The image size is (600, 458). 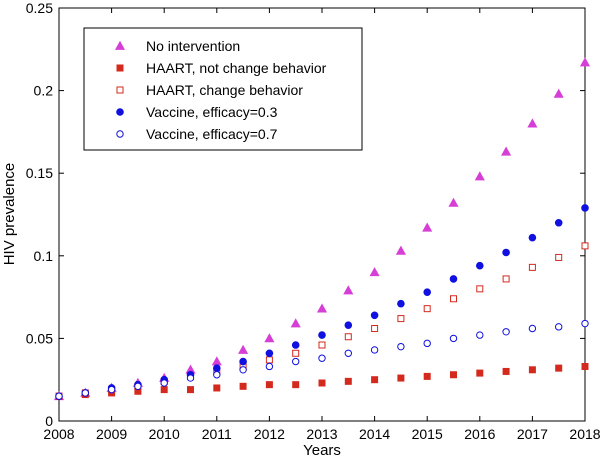 I want to click on y-tick-labels: 0 0.05 0.1 0.15 0.2 0.25, so click(x=39, y=214).